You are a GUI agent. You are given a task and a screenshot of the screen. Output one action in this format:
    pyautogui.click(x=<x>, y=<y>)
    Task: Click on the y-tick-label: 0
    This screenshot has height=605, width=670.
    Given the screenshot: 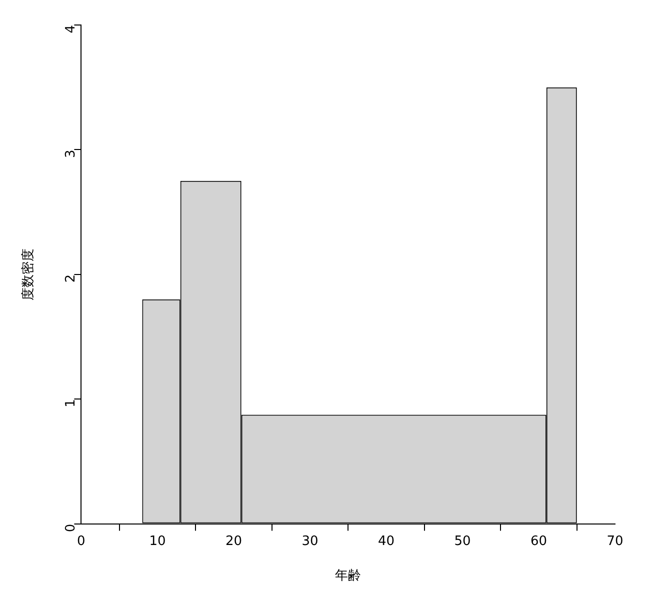 What is the action you would take?
    pyautogui.click(x=71, y=528)
    